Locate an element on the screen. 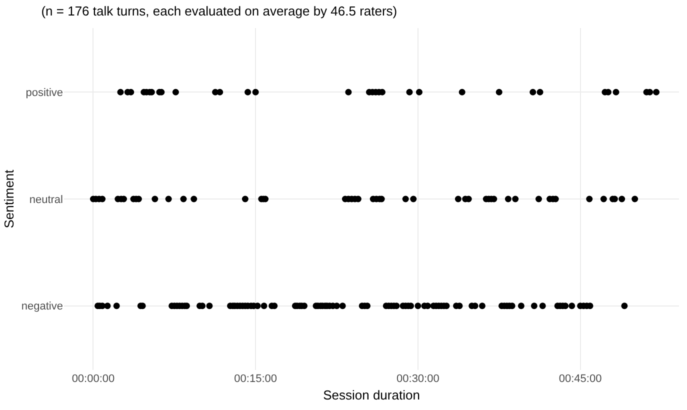  chart-title: (n = 176 talk turns, each evaluated on average by 46.5 raters) is located at coordinates (219, 10).